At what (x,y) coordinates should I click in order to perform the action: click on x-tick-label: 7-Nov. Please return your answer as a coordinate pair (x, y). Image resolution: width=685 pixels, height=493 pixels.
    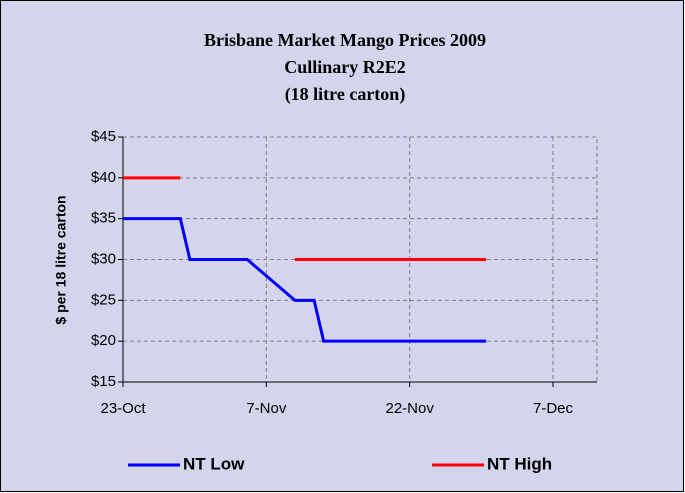
    Looking at the image, I should click on (266, 408).